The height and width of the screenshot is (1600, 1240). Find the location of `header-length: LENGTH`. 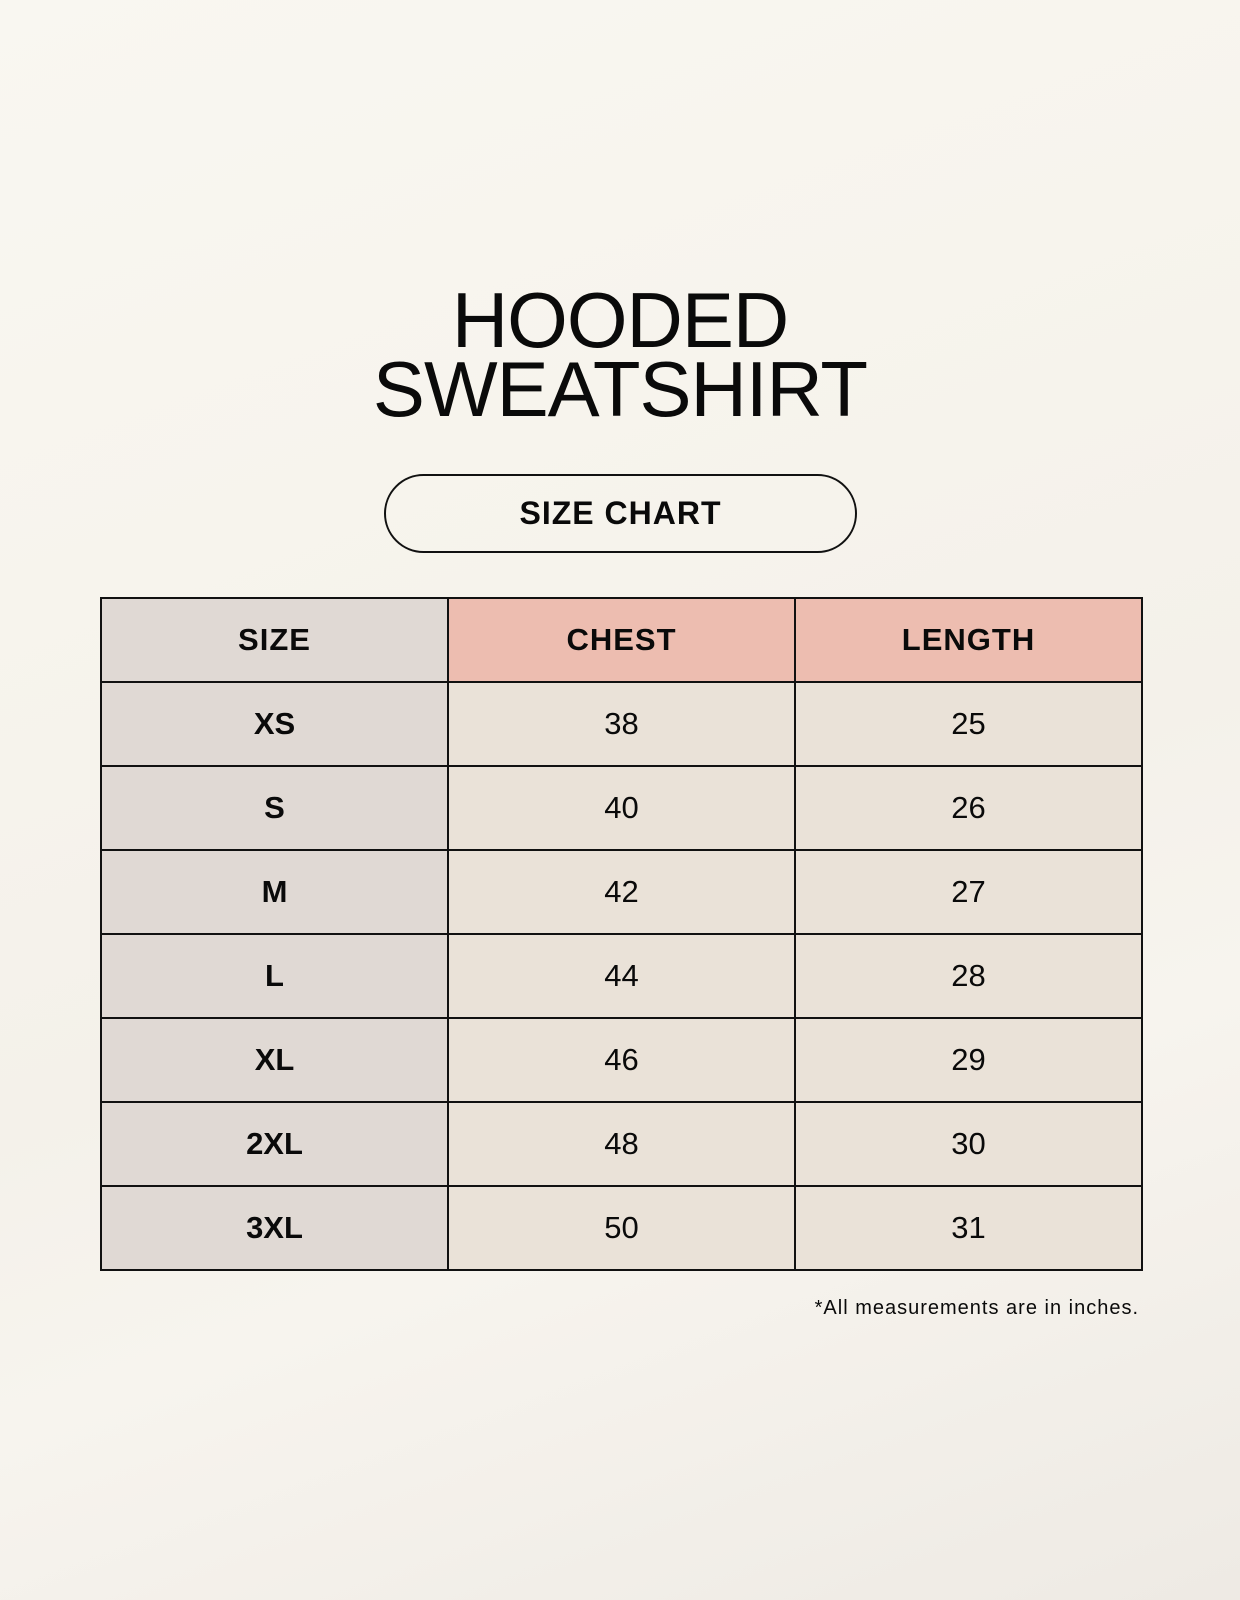

header-length: LENGTH is located at coordinates (968, 640).